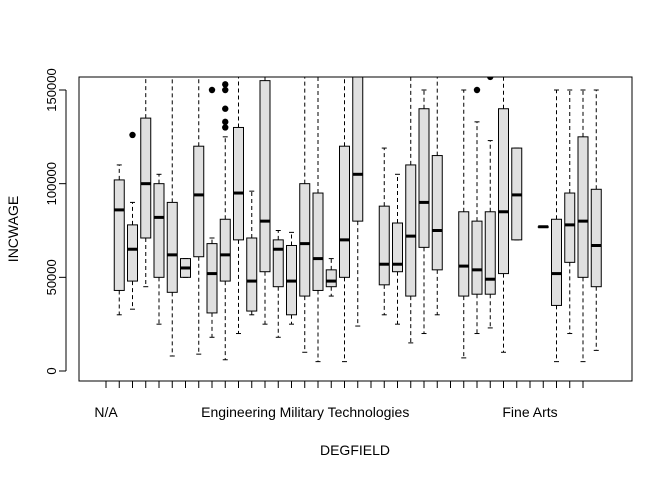 The height and width of the screenshot is (480, 672). Describe the element at coordinates (106, 412) in the screenshot. I see `x-tick-label: N/A` at that location.